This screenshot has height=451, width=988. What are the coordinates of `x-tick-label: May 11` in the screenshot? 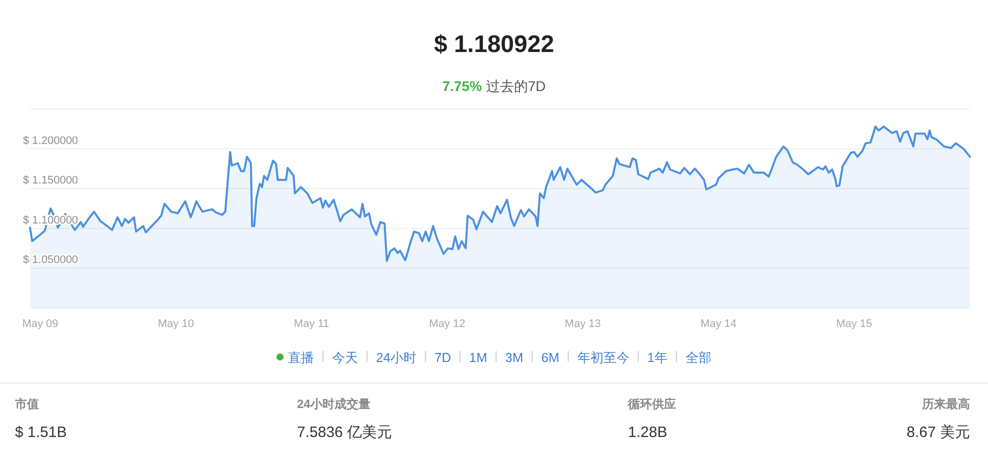 It's located at (312, 324).